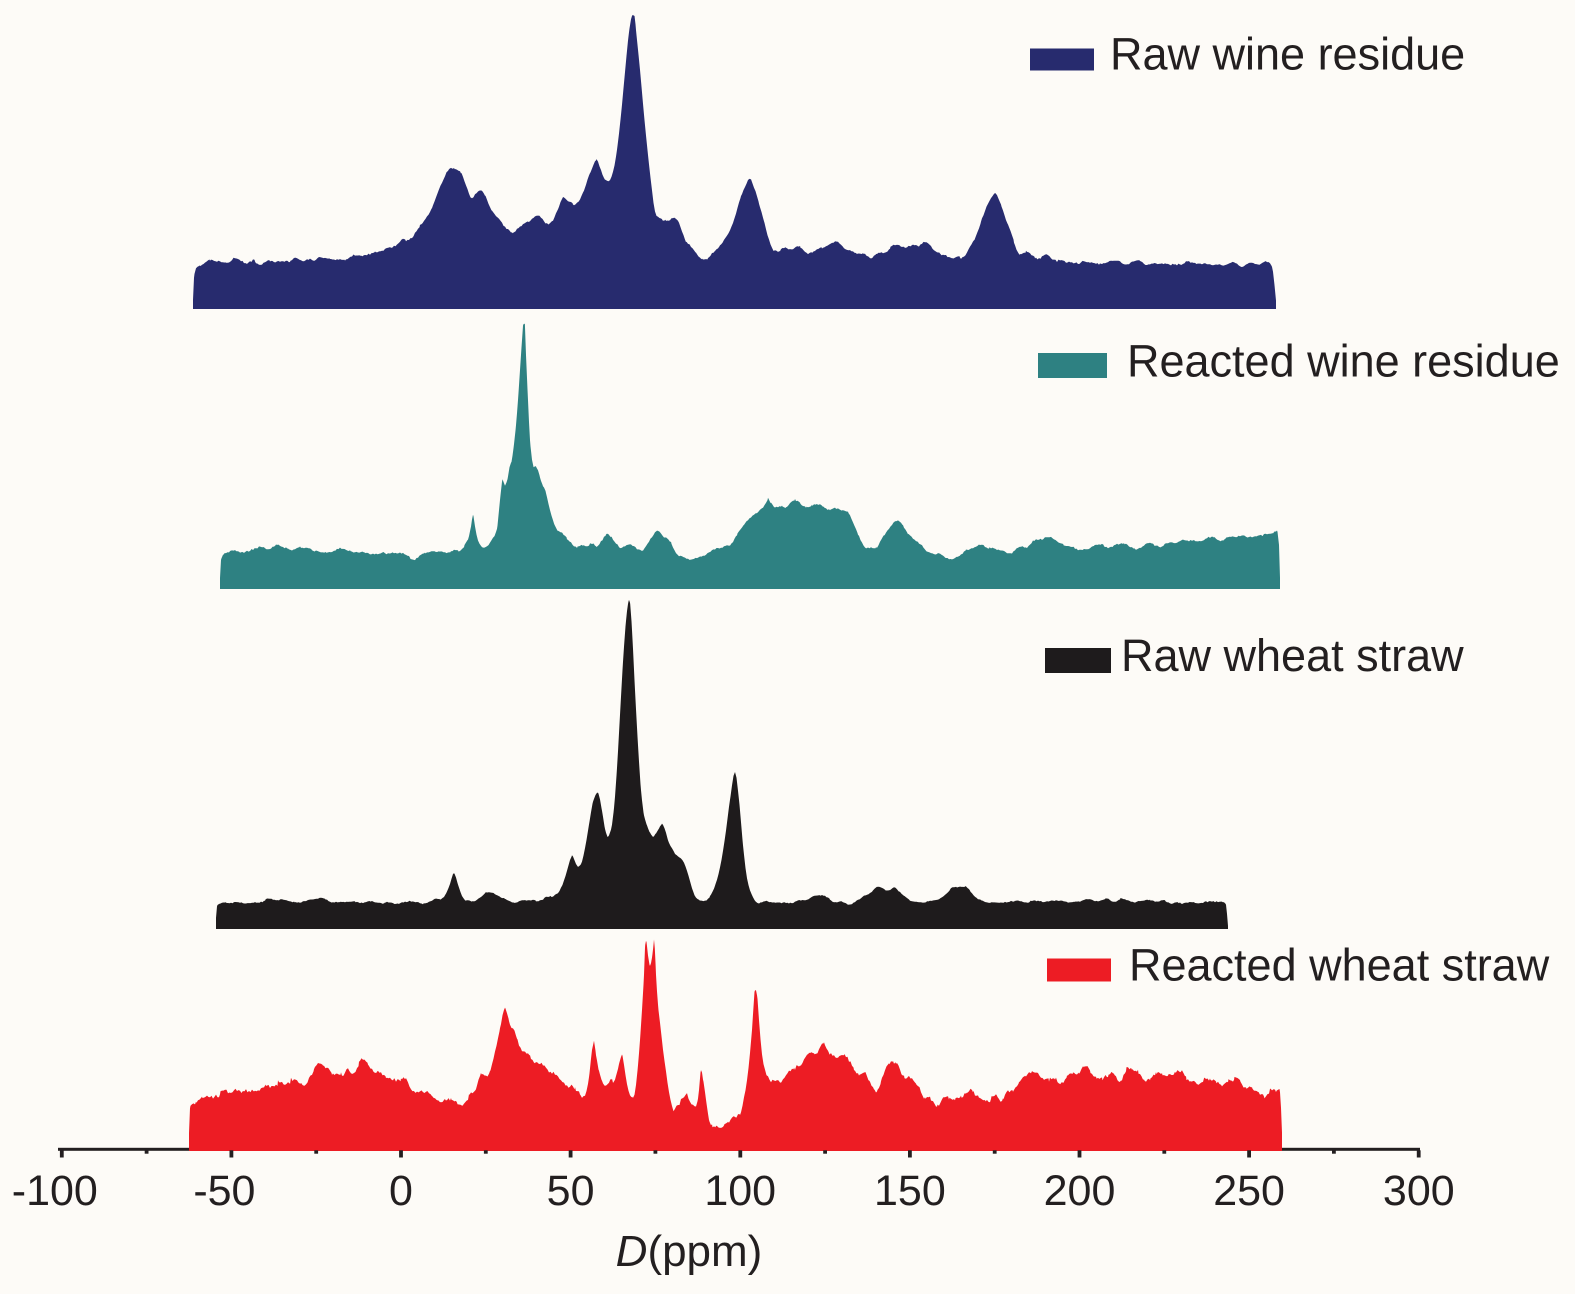  Describe the element at coordinates (1287, 54) in the screenshot. I see `svg-text: Raw wine residue` at that location.